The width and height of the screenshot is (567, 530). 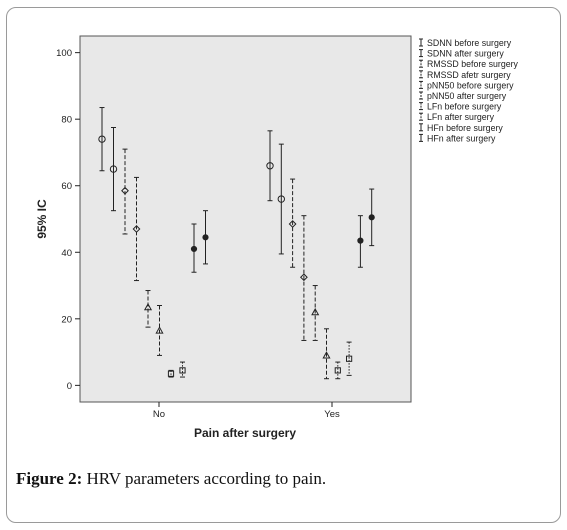 What do you see at coordinates (42, 219) in the screenshot?
I see `y-axis-label: 95% IC` at bounding box center [42, 219].